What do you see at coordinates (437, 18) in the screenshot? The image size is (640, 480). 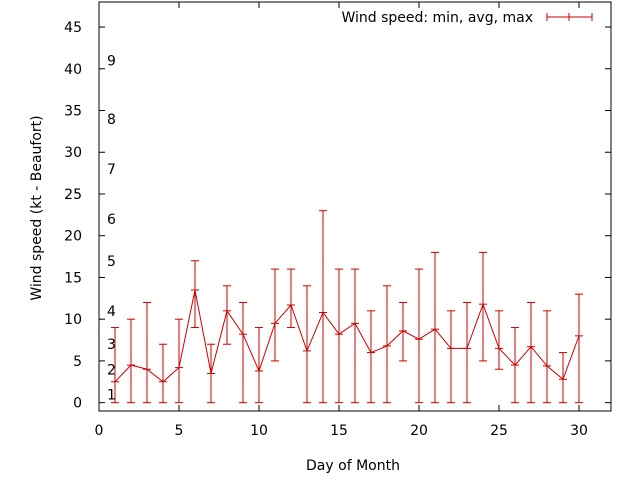 I see `legend-label: Wind speed: min, avg, max` at bounding box center [437, 18].